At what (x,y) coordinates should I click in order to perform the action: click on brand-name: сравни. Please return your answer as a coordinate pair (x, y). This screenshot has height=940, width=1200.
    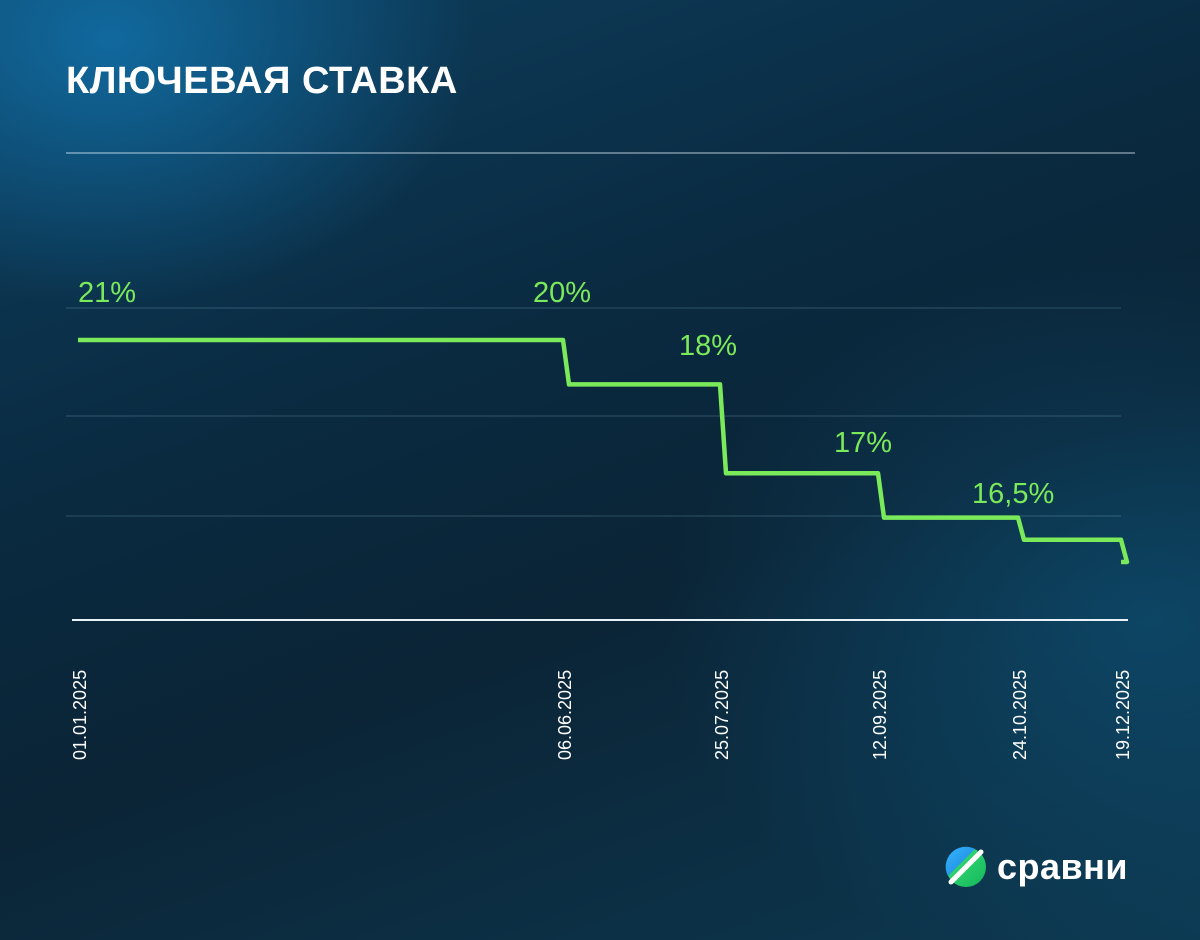
    Looking at the image, I should click on (1063, 866).